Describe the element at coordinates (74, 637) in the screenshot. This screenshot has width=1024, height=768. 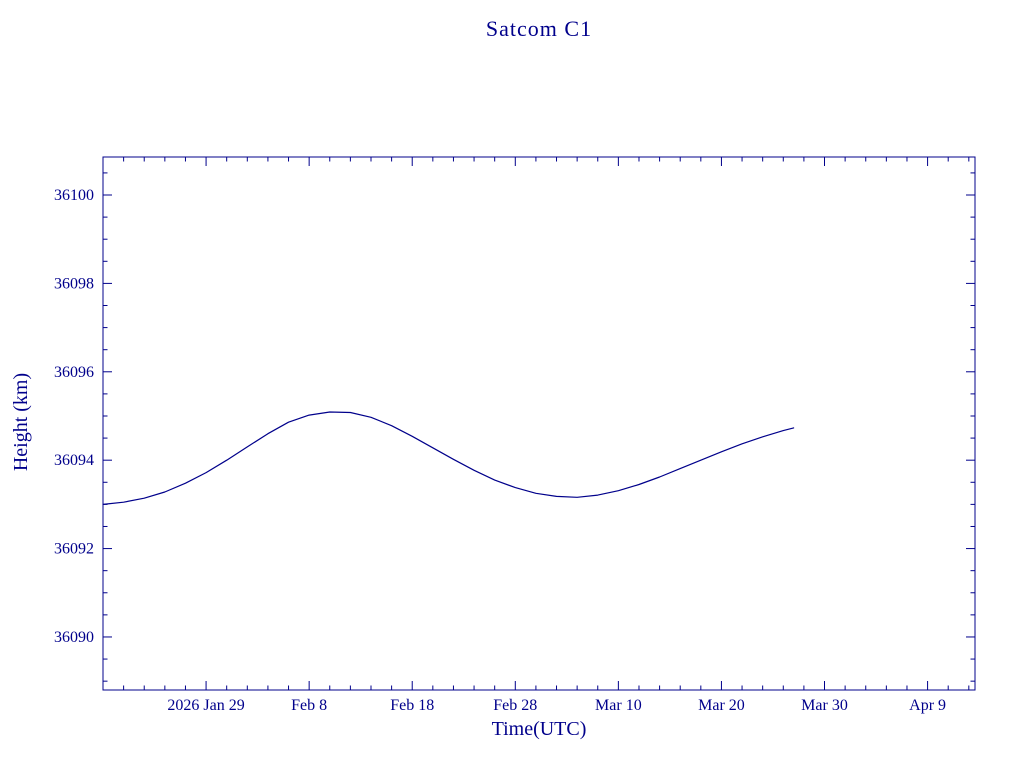
I see `y-tick-label: 36090` at that location.